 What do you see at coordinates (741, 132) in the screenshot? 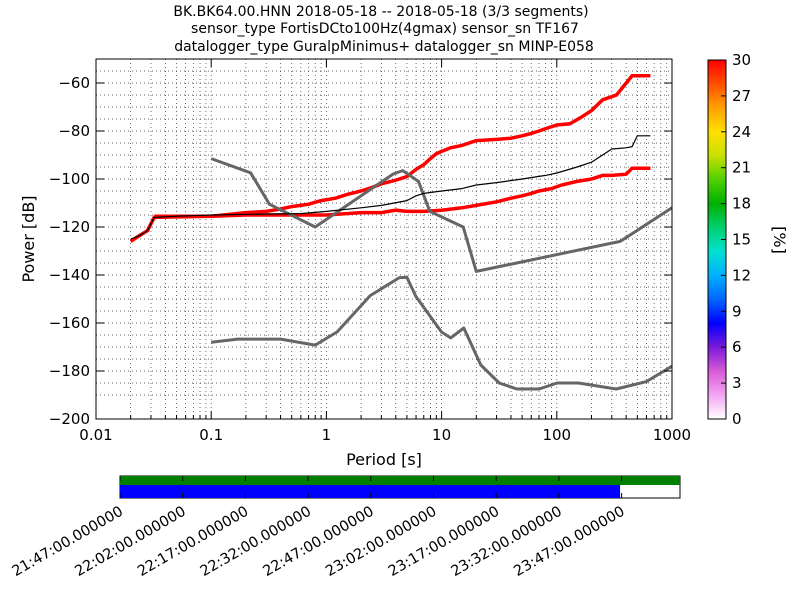
I see `colorbar-tick-label: 24` at bounding box center [741, 132].